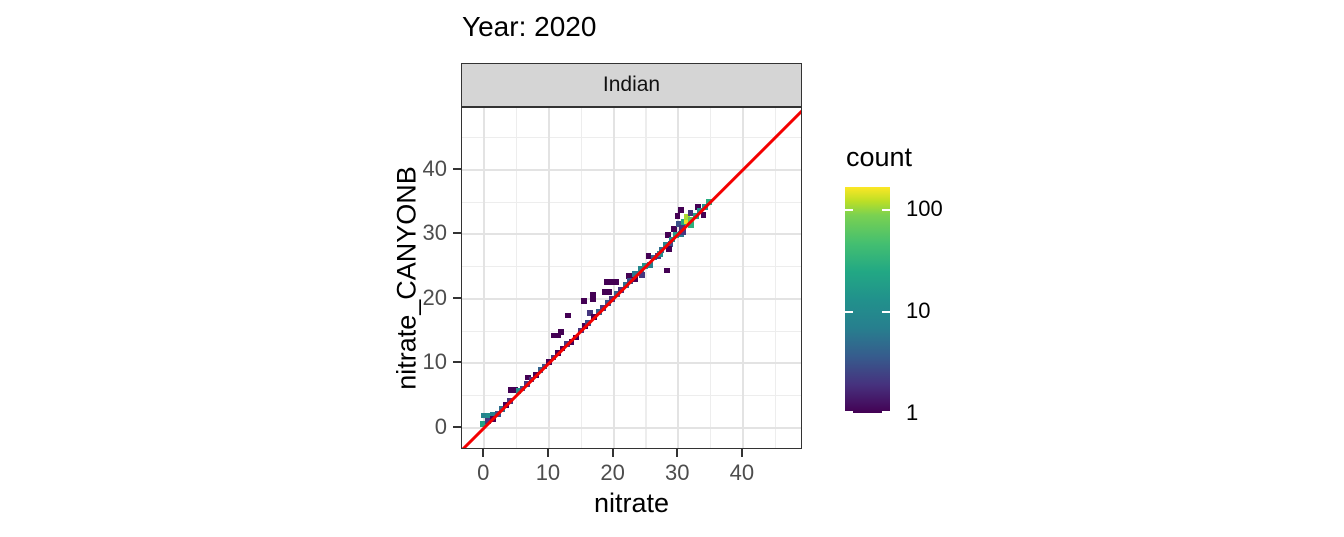 Image resolution: width=1344 pixels, height=537 pixels. Describe the element at coordinates (434, 362) in the screenshot. I see `y-tick-label: 10` at that location.